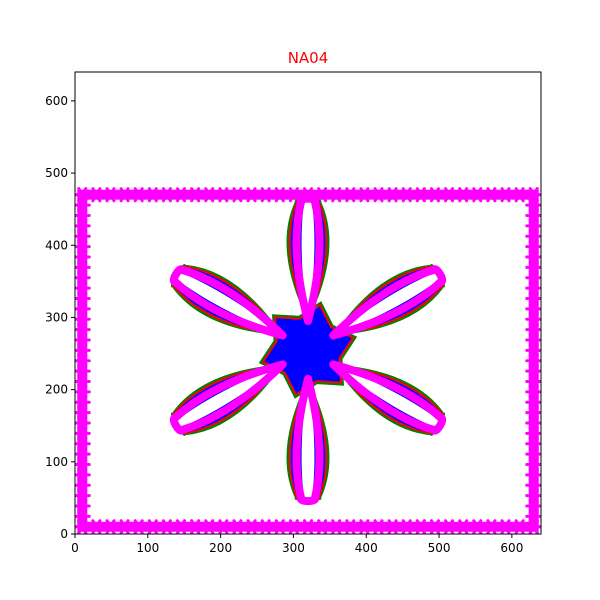 The height and width of the screenshot is (600, 600). I want to click on y-tick-label: 500, so click(56, 173).